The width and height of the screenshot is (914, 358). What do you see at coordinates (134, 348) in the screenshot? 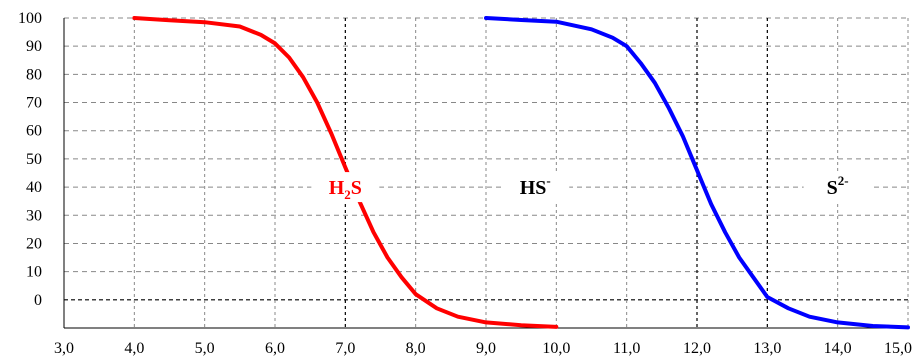
I see `x-tick-label: 4,0` at bounding box center [134, 348].